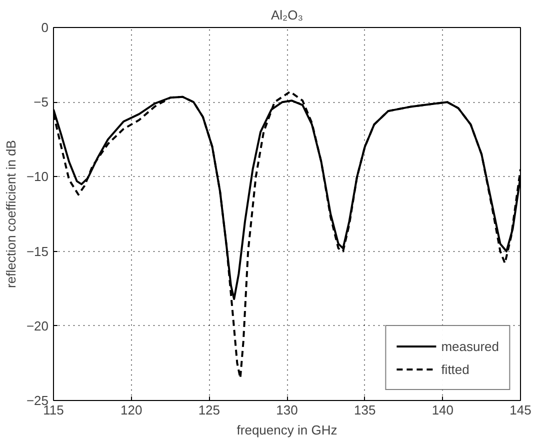 This screenshot has height=442, width=542. Describe the element at coordinates (365, 410) in the screenshot. I see `x-tick-label: 135` at that location.